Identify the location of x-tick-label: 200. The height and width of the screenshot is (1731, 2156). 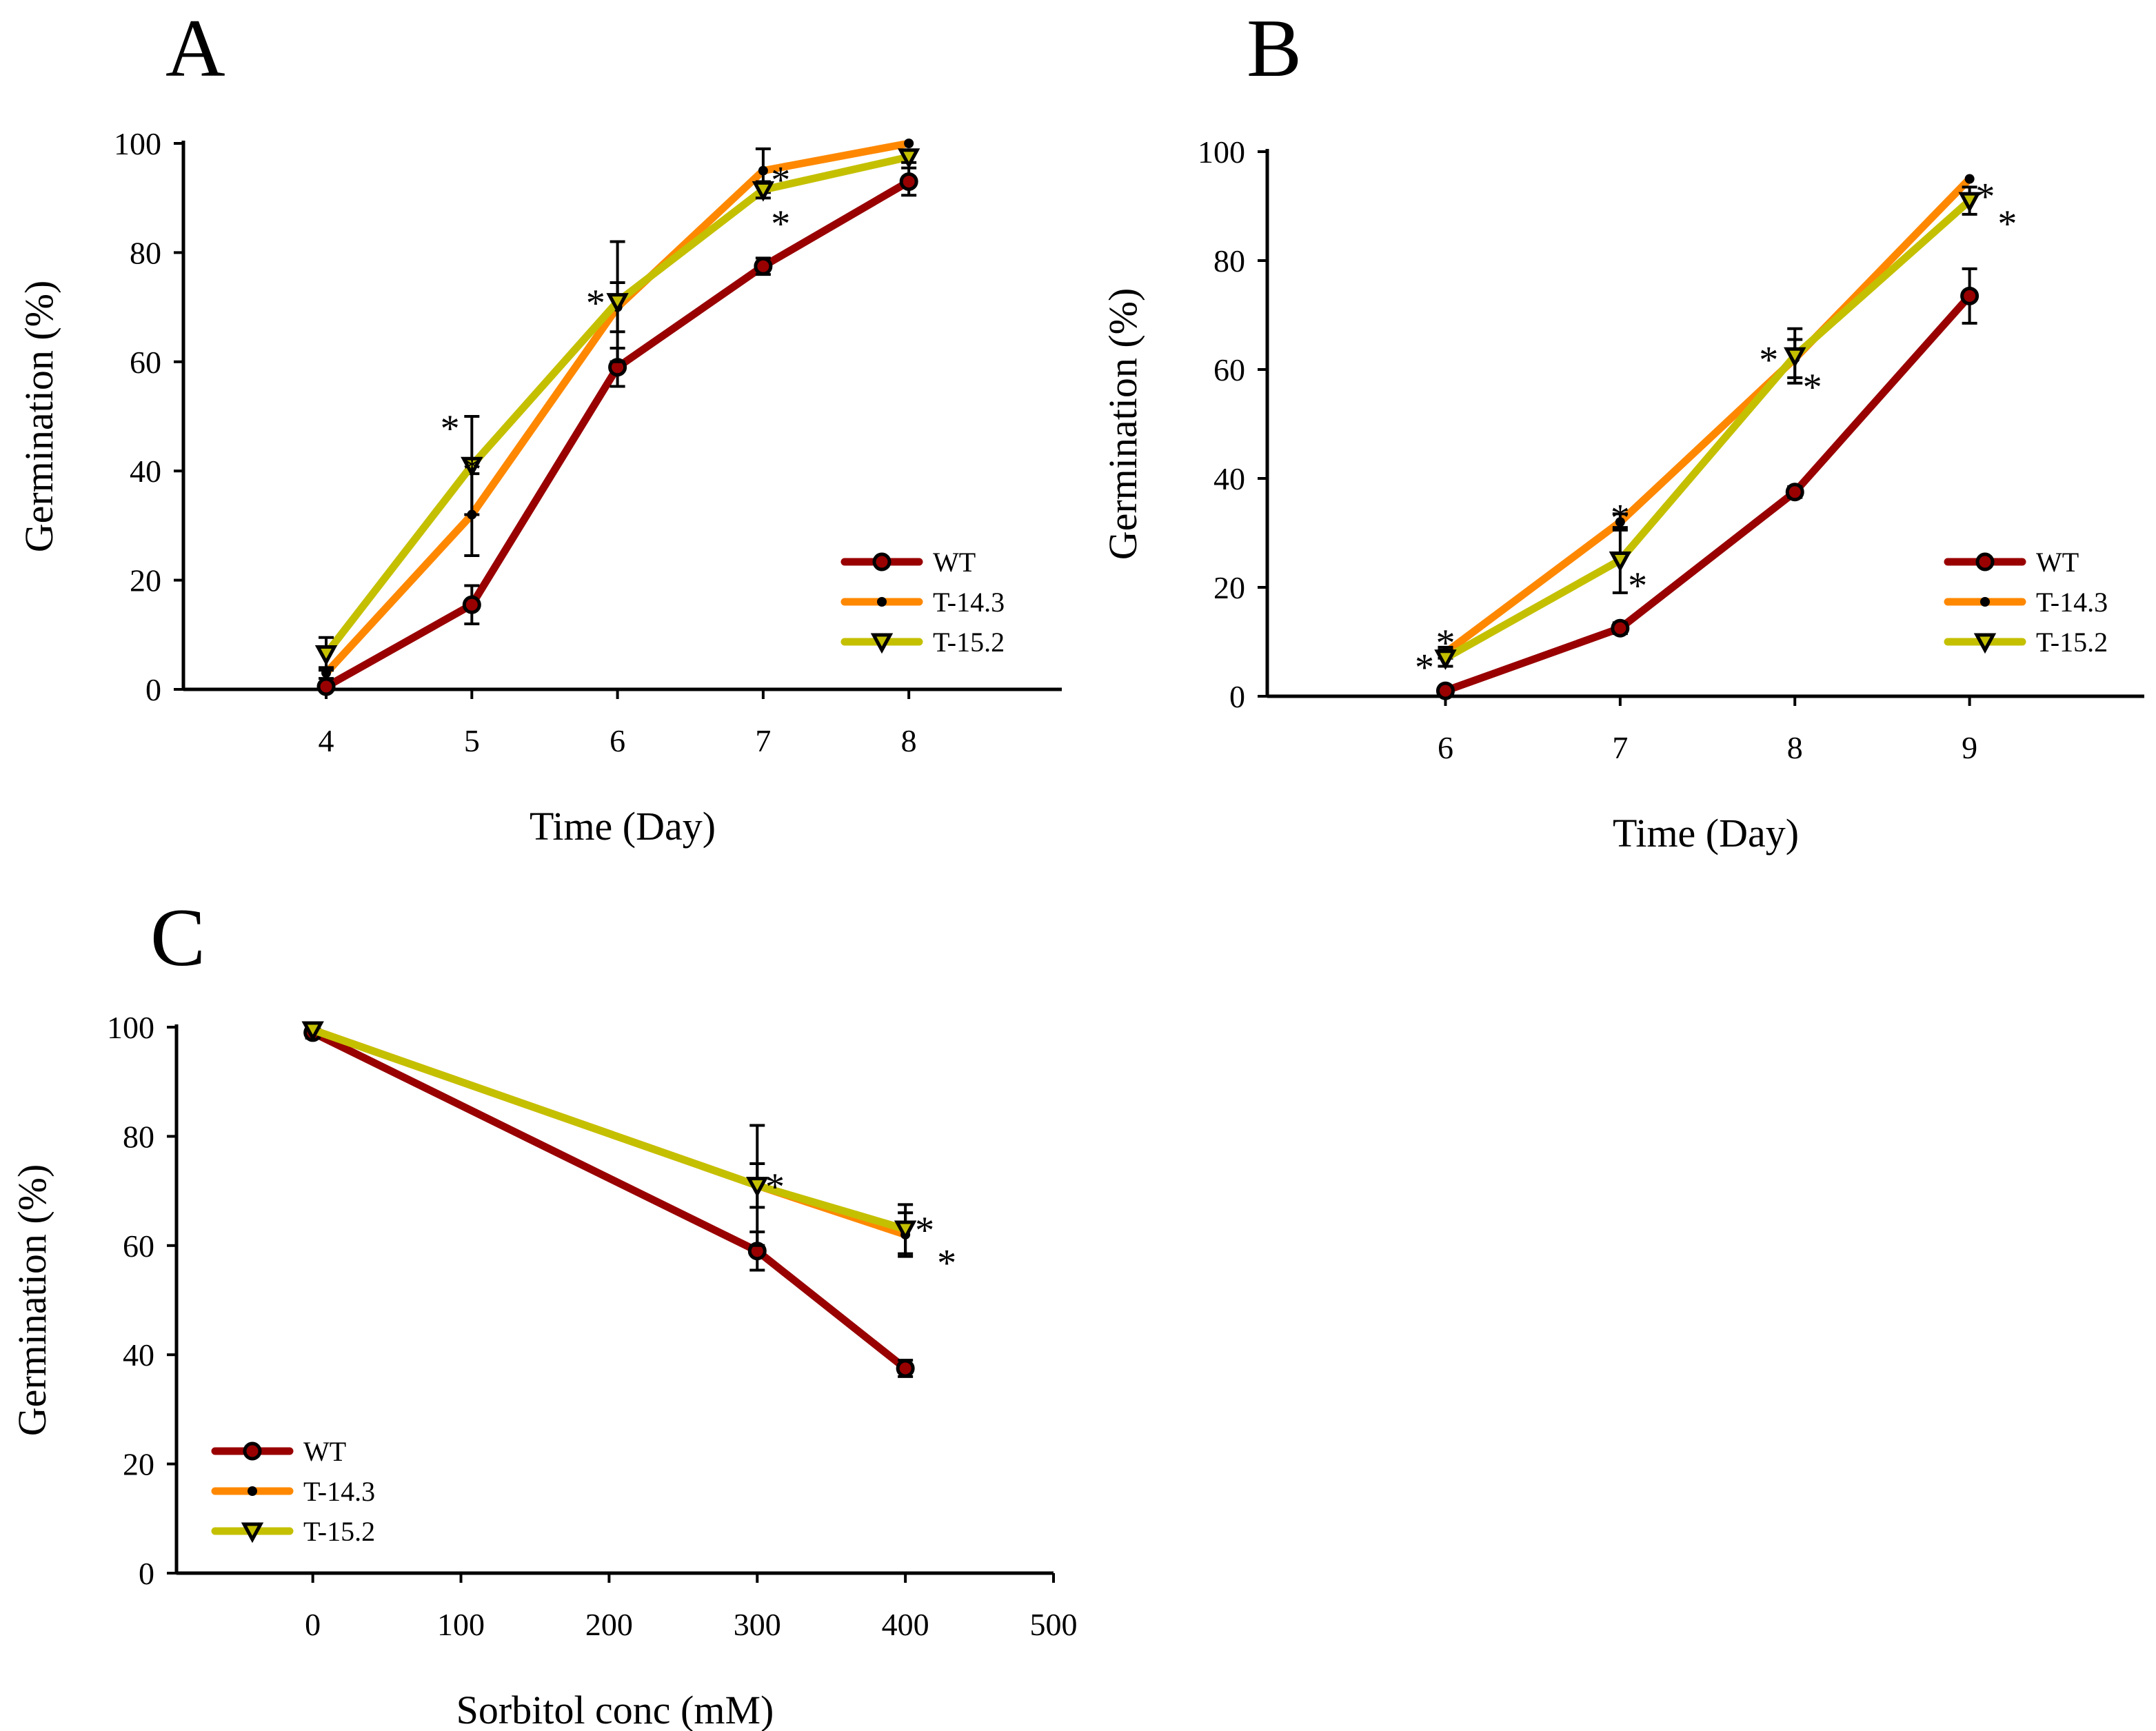
(609, 1624).